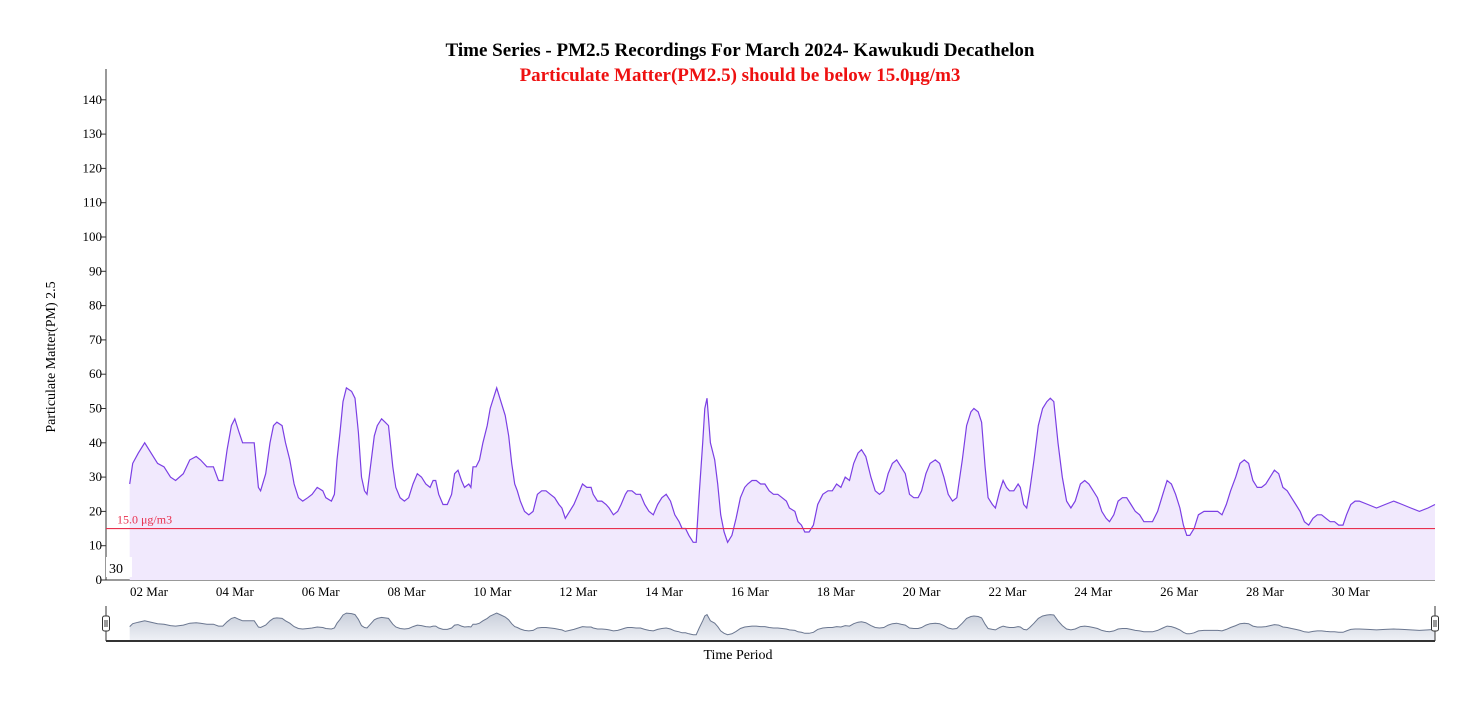 This screenshot has height=702, width=1480. I want to click on x-tick-label: 02 Mar, so click(149, 591).